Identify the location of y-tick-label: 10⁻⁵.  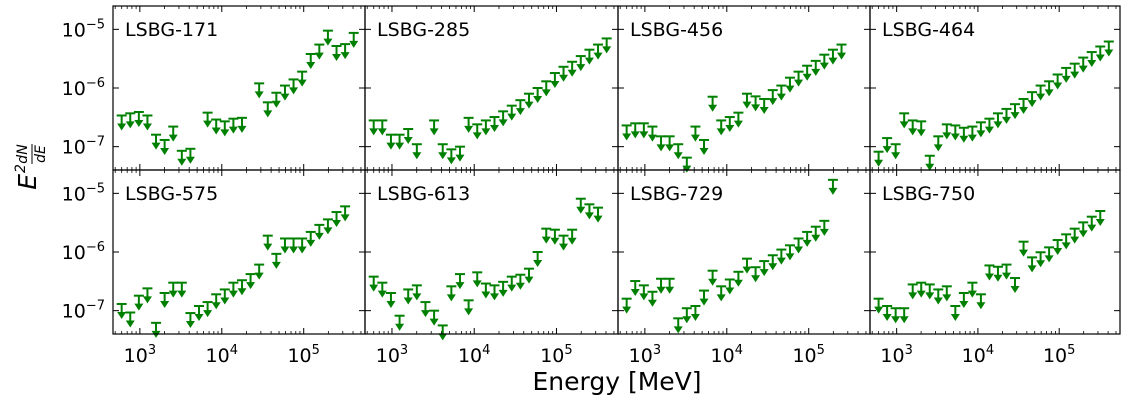
(83, 193).